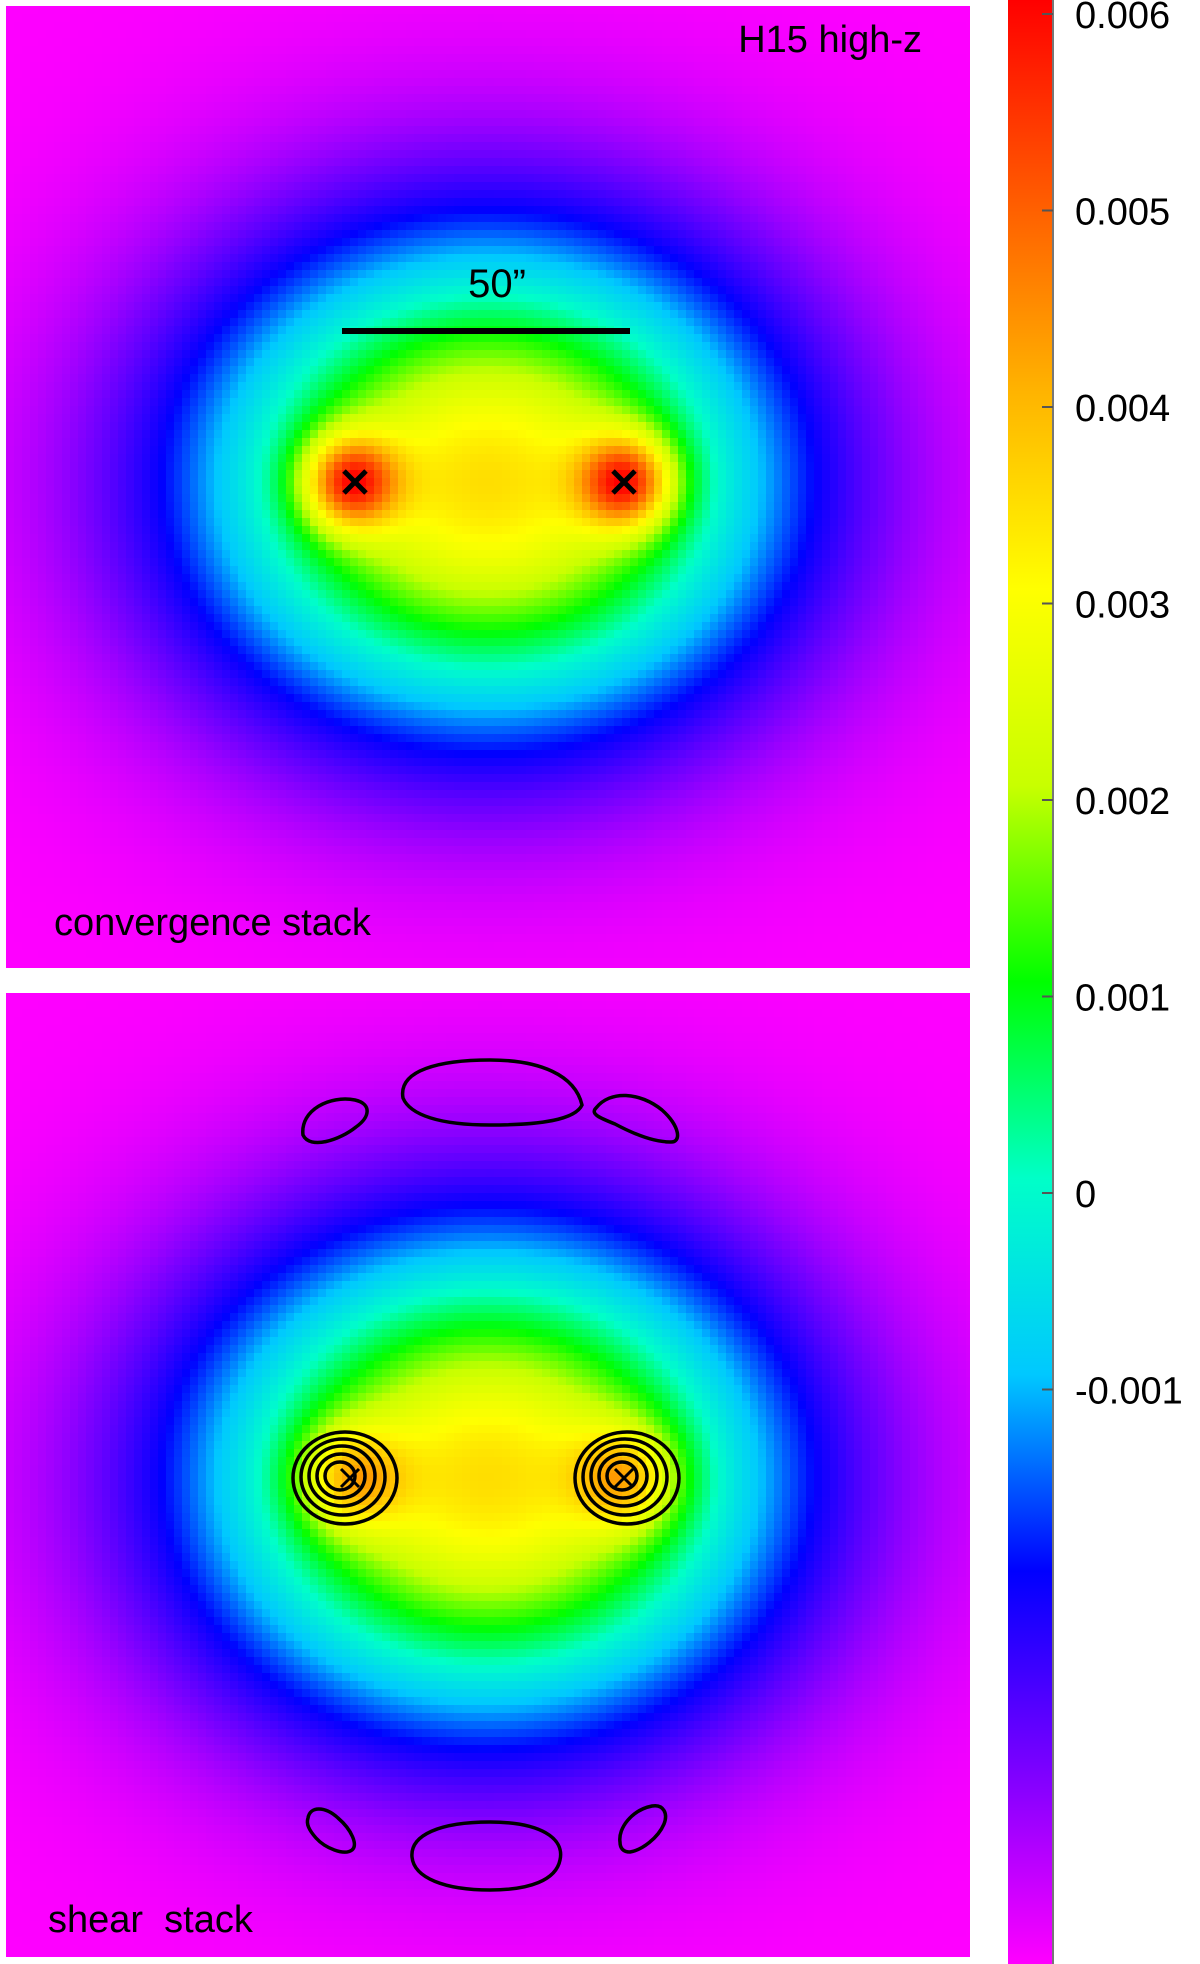  What do you see at coordinates (1122, 213) in the screenshot?
I see `colorbar-tick-label: 0.005` at bounding box center [1122, 213].